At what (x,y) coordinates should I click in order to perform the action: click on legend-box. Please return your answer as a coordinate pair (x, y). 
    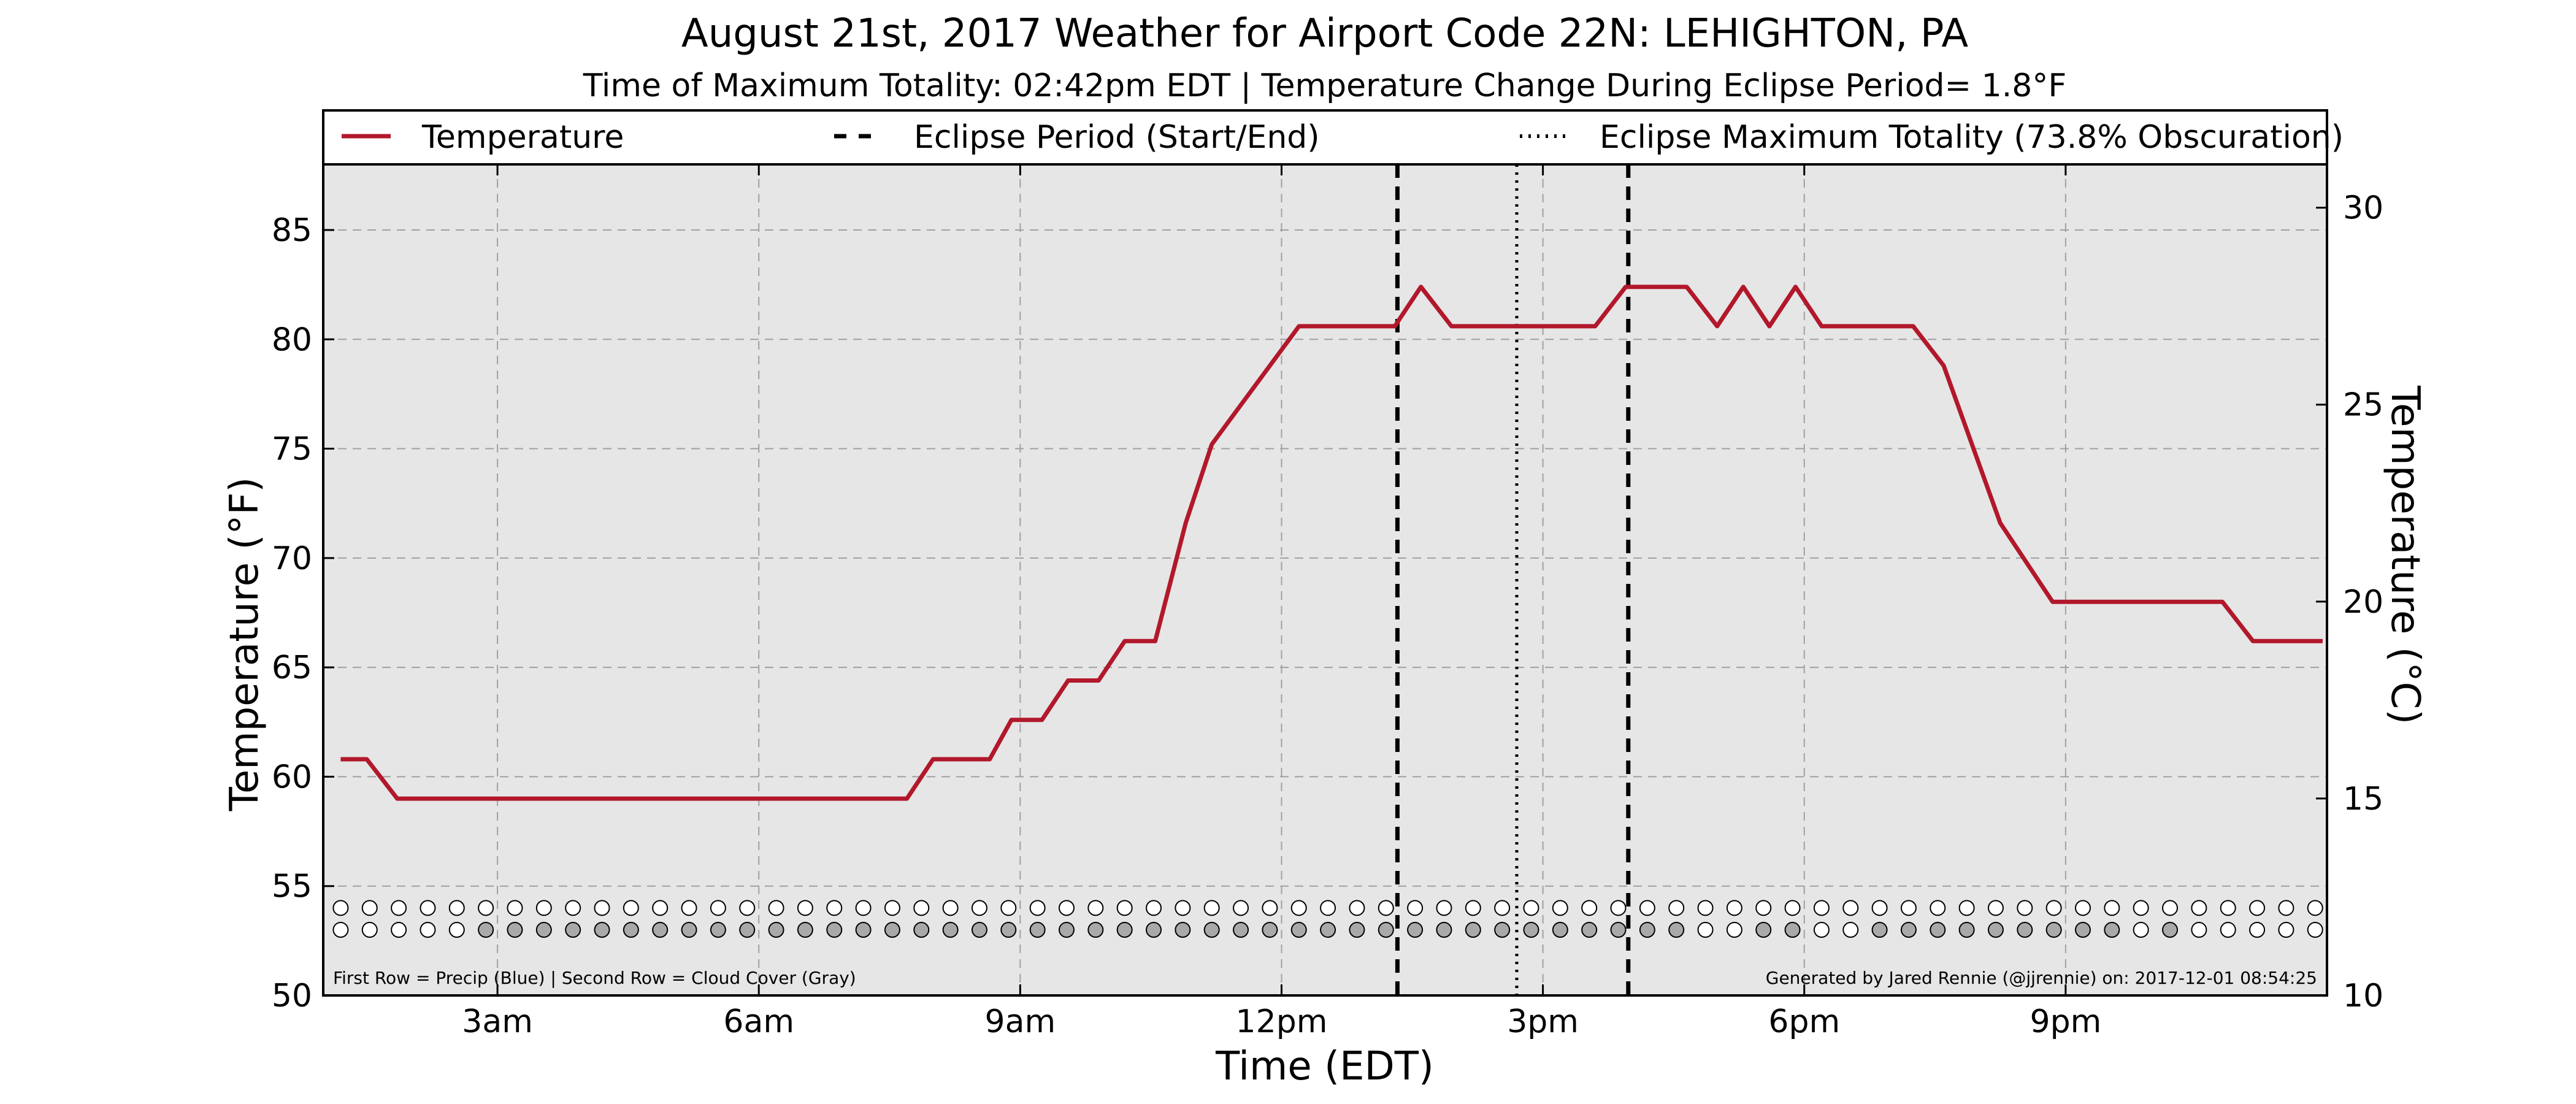
    Looking at the image, I should click on (1325, 137).